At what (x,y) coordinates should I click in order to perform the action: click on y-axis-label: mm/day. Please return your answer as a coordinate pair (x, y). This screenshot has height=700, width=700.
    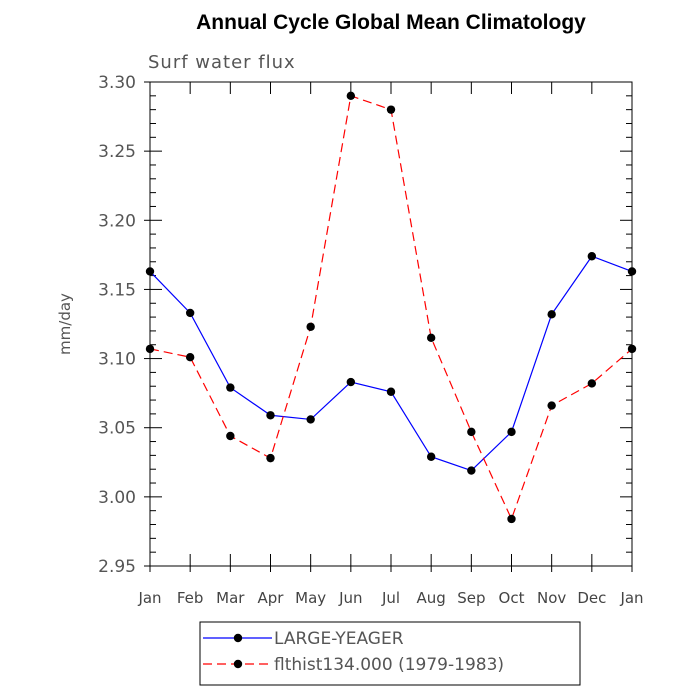
    Looking at the image, I should click on (65, 324).